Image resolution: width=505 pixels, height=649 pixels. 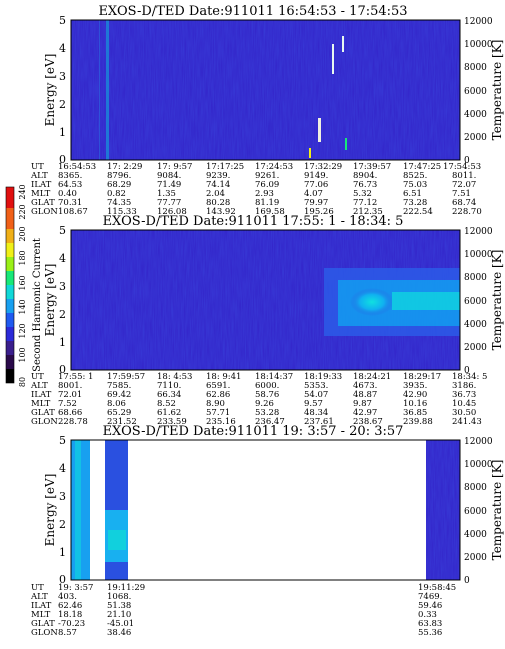 I want to click on row-value: 239.88, so click(x=418, y=422).